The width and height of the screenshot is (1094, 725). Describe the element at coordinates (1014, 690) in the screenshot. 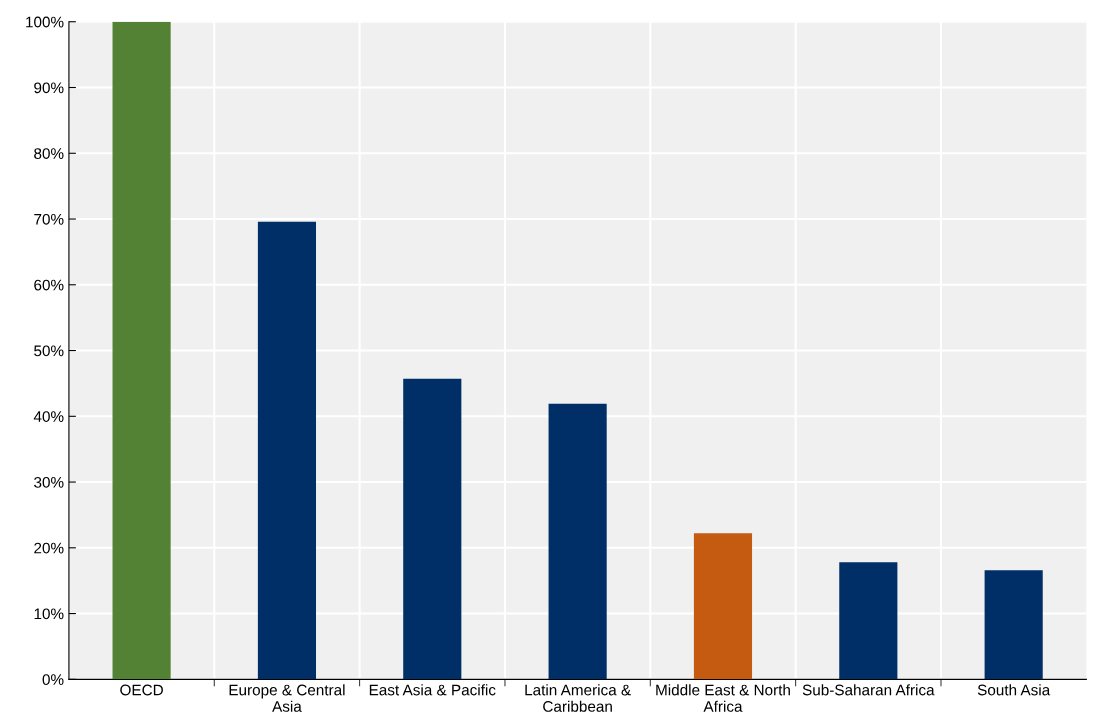

I see `x-tick-label: South Asia` at that location.